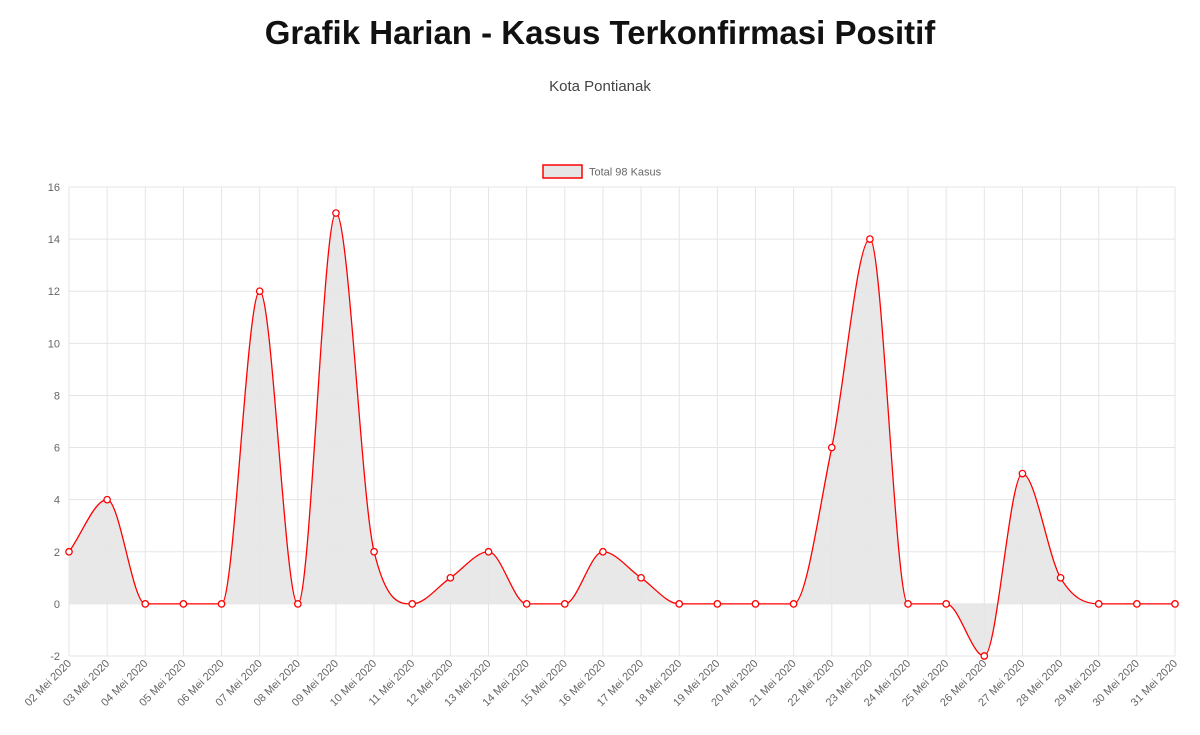  Describe the element at coordinates (600, 86) in the screenshot. I see `chart-subtitle: Kota Pontianak` at that location.